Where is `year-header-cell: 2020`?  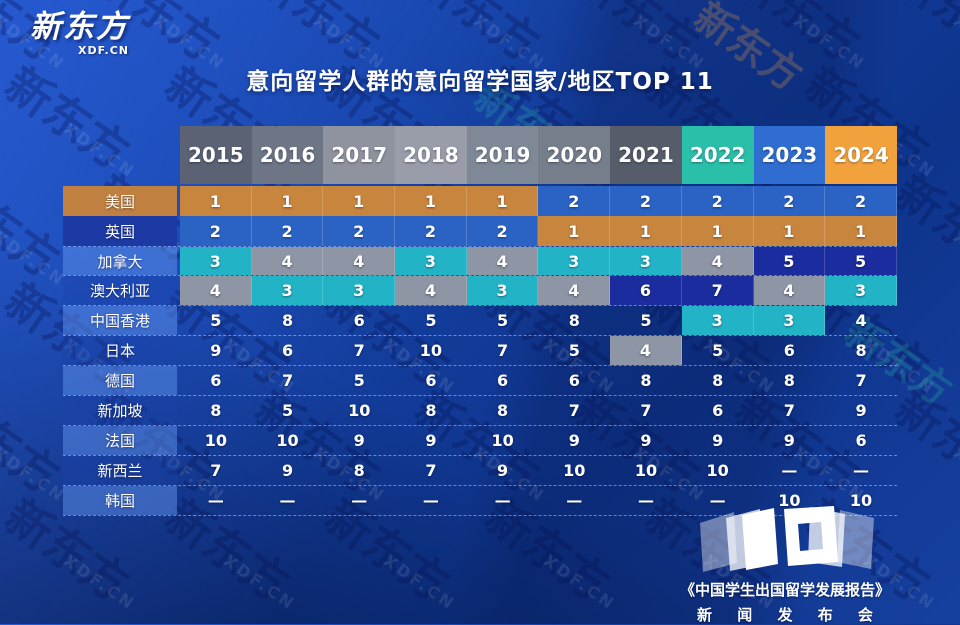
year-header-cell: 2020 is located at coordinates (574, 155).